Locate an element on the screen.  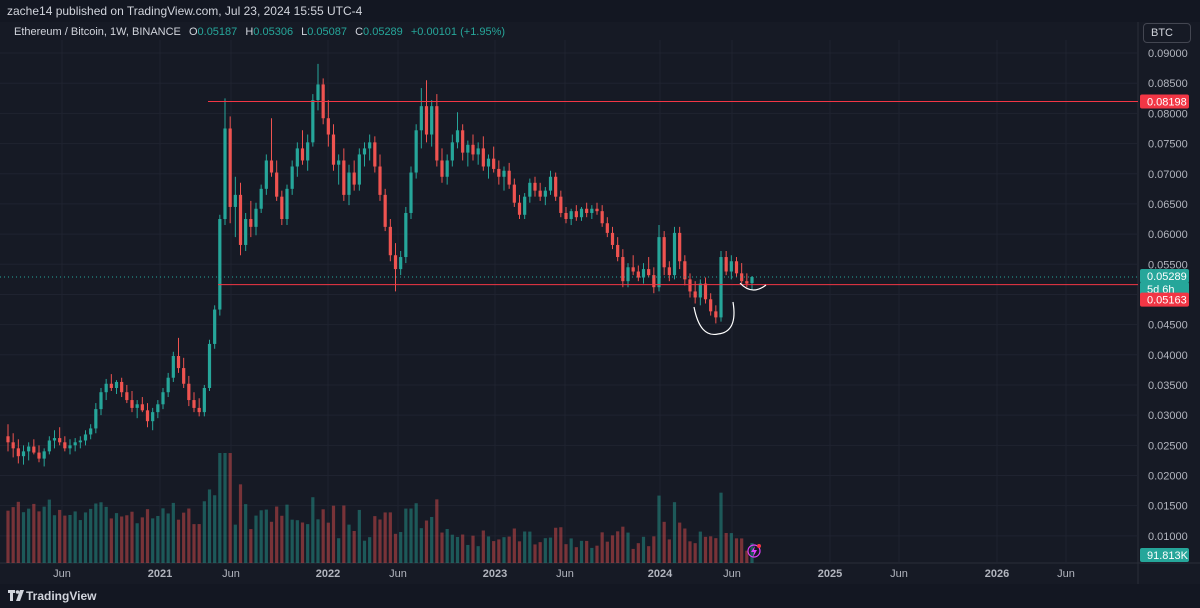
x-tick-label: 2022 is located at coordinates (328, 574).